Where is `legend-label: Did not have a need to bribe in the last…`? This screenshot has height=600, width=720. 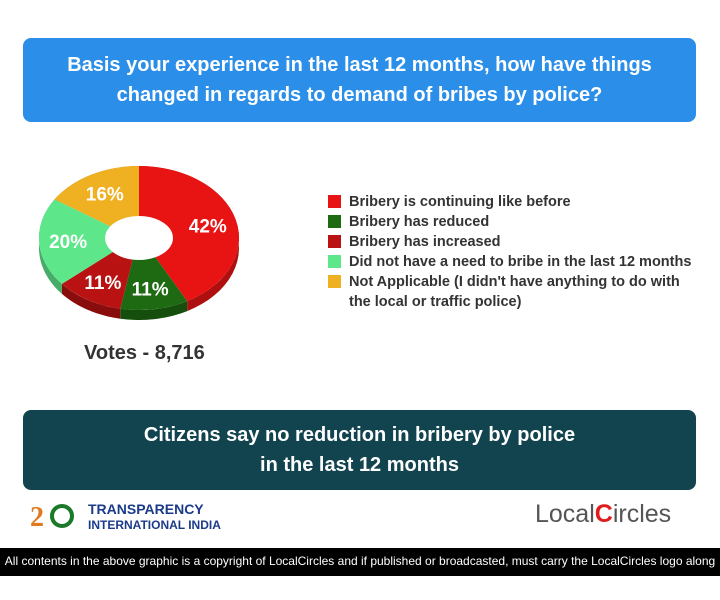 legend-label: Did not have a need to bribe in the last… is located at coordinates (520, 262).